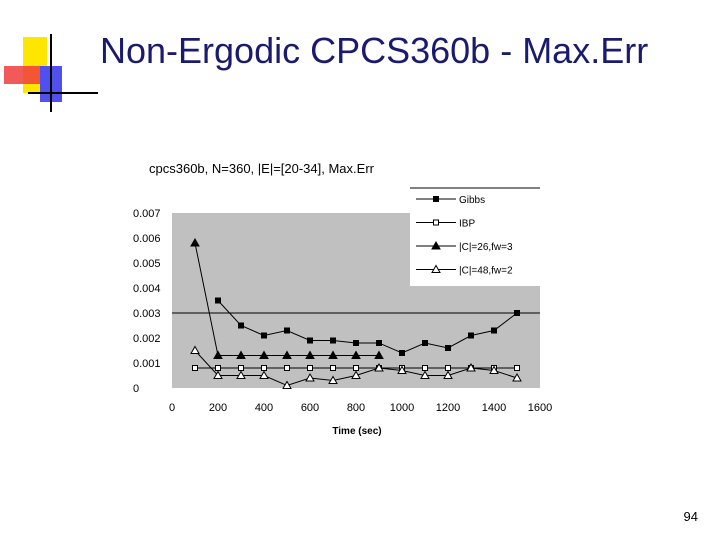 Image resolution: width=720 pixels, height=540 pixels. What do you see at coordinates (262, 168) in the screenshot?
I see `chart-title: cpcs360b, N=360, |E|=[20-34], Max.Err` at bounding box center [262, 168].